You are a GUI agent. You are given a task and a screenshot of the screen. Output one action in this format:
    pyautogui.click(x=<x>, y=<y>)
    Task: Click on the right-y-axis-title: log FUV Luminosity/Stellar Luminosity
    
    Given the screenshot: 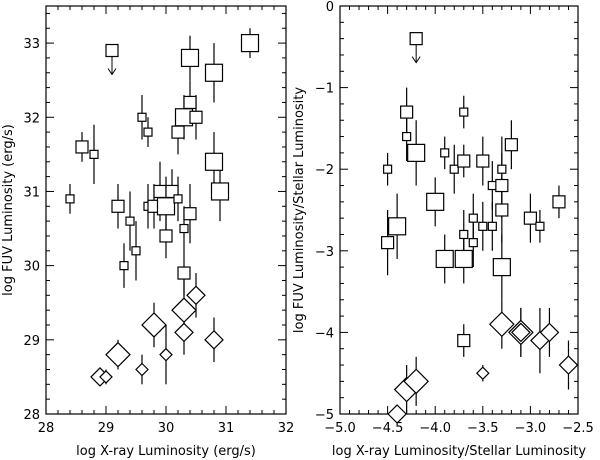 What is the action you would take?
    pyautogui.click(x=299, y=210)
    